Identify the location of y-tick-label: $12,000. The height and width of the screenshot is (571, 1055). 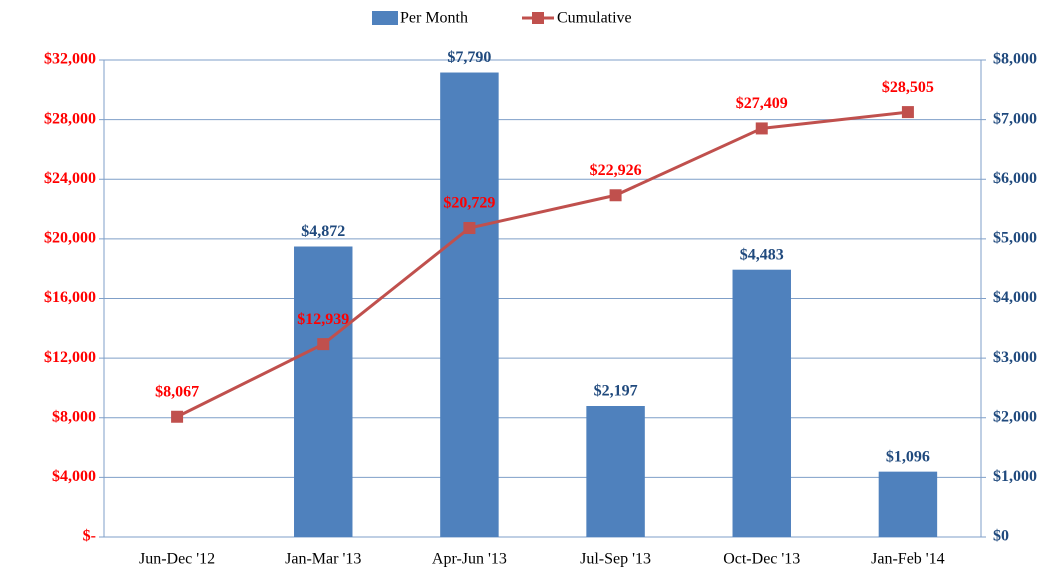
(70, 357).